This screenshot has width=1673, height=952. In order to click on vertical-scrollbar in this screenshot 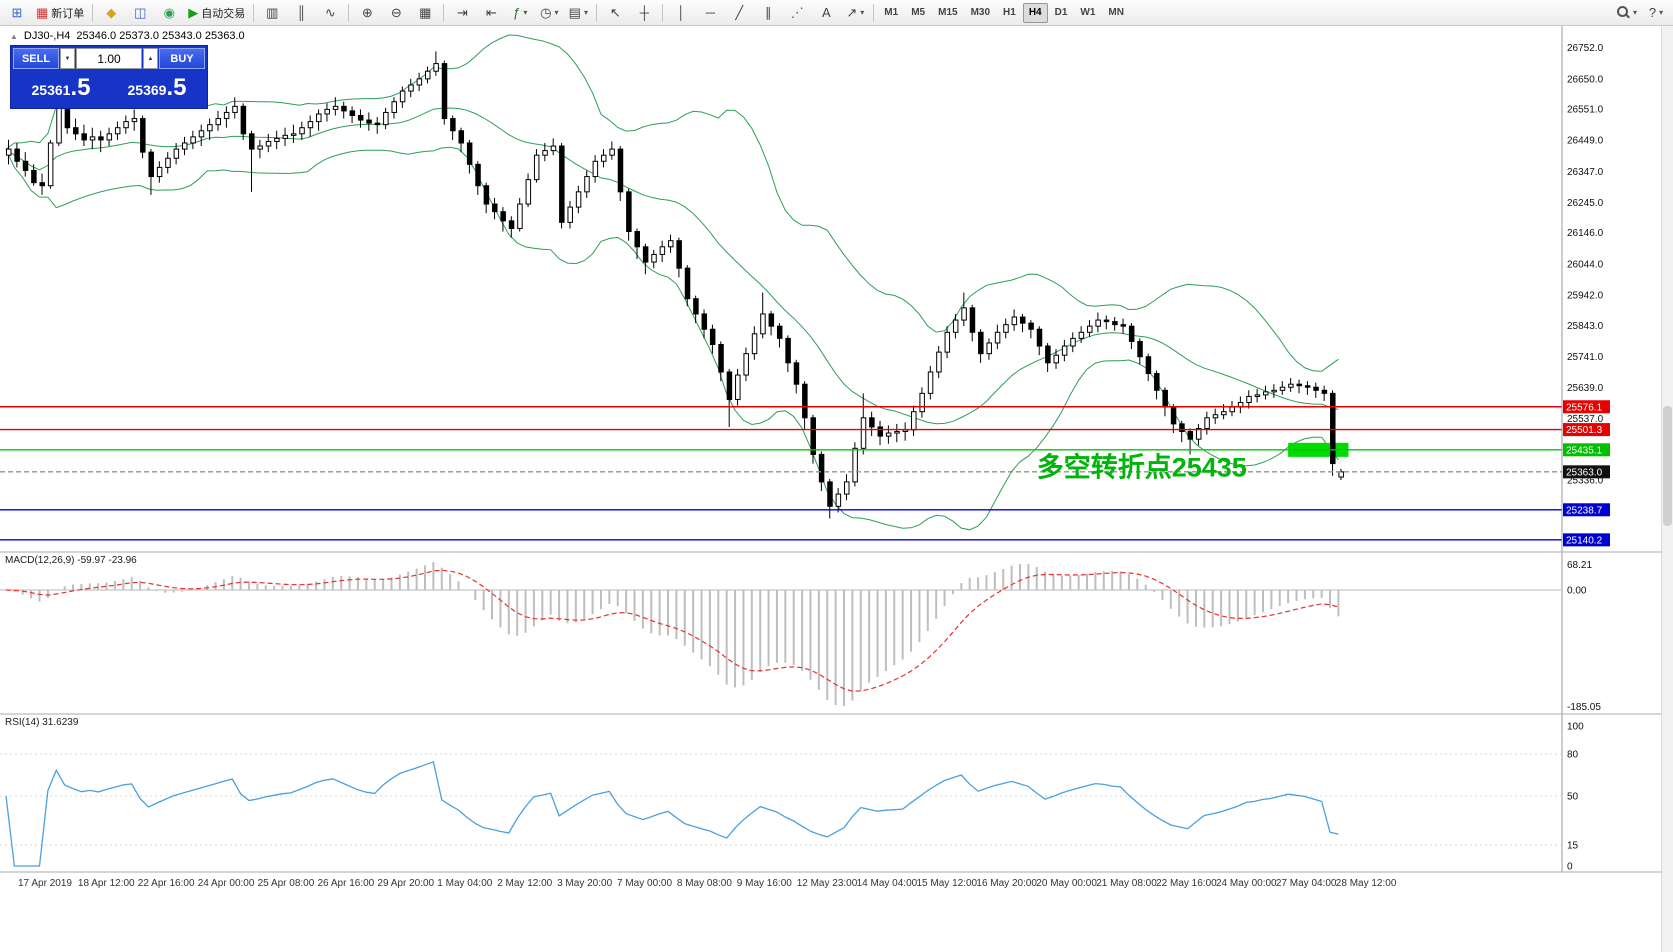, I will do `click(1667, 489)`.